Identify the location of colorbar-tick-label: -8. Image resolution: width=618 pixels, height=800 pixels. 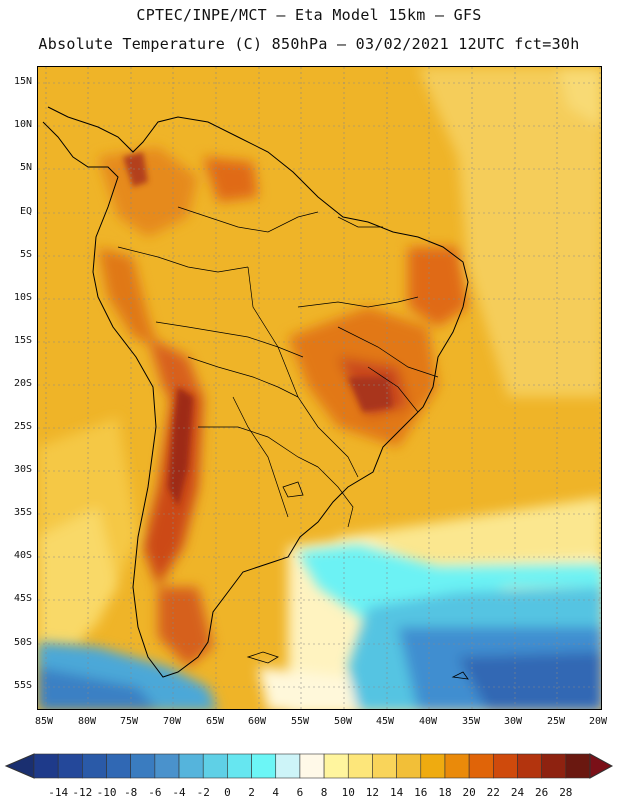
(131, 792).